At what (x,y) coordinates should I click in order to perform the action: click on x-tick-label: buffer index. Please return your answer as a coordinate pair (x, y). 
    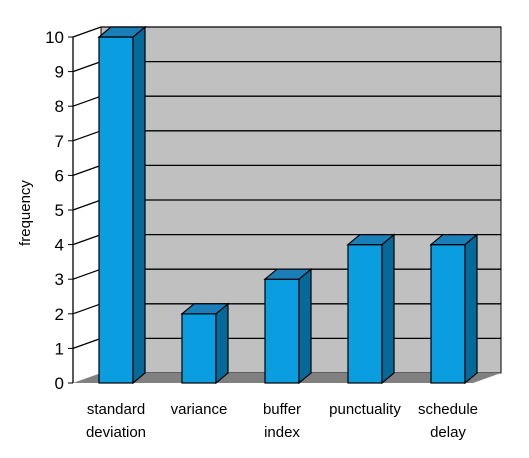
    Looking at the image, I should click on (282, 421).